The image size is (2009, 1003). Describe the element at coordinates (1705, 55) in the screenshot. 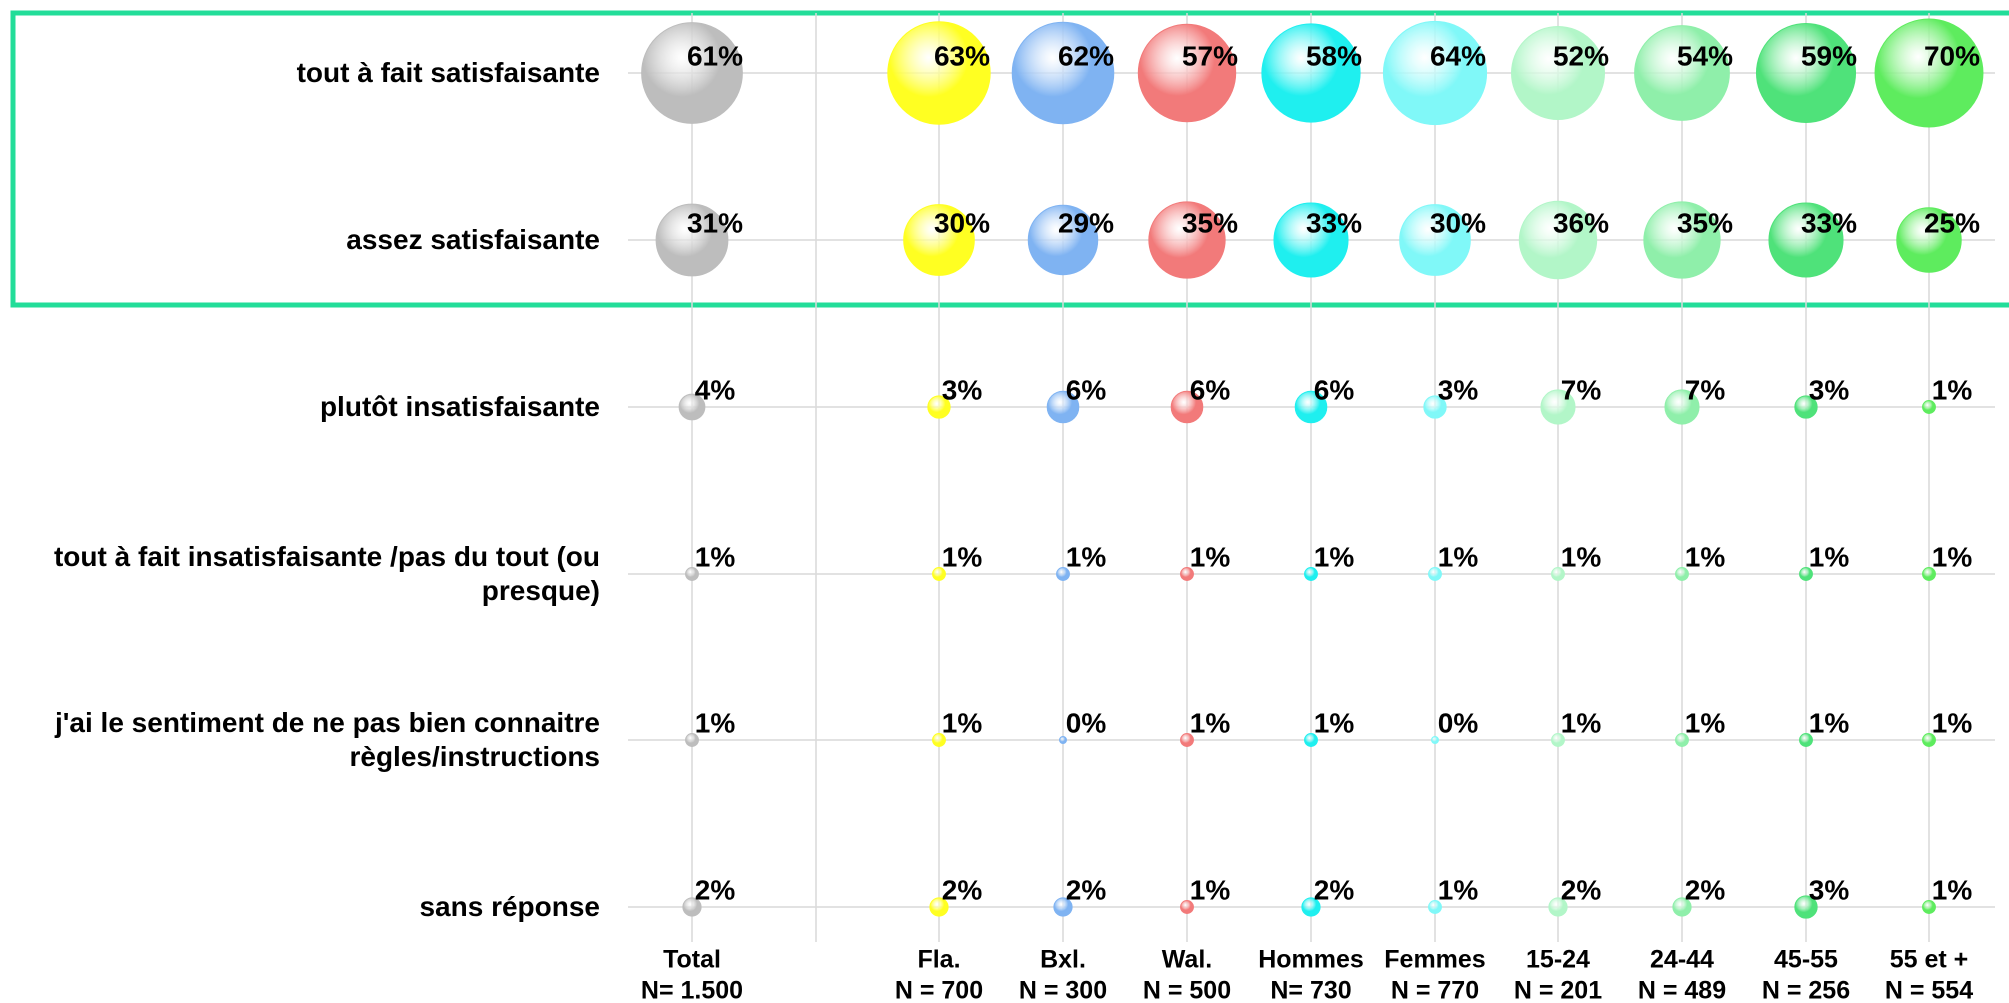

I see `value-label: 54%` at that location.